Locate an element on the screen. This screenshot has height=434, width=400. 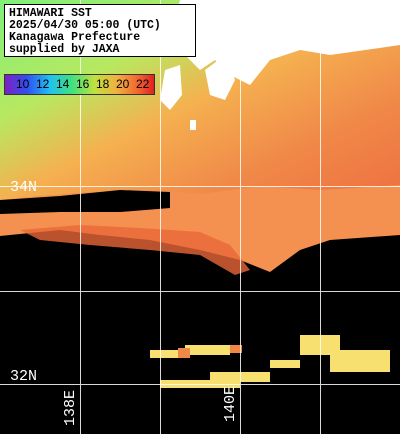
header-line: Kanagawa Prefecture is located at coordinates (74, 37).